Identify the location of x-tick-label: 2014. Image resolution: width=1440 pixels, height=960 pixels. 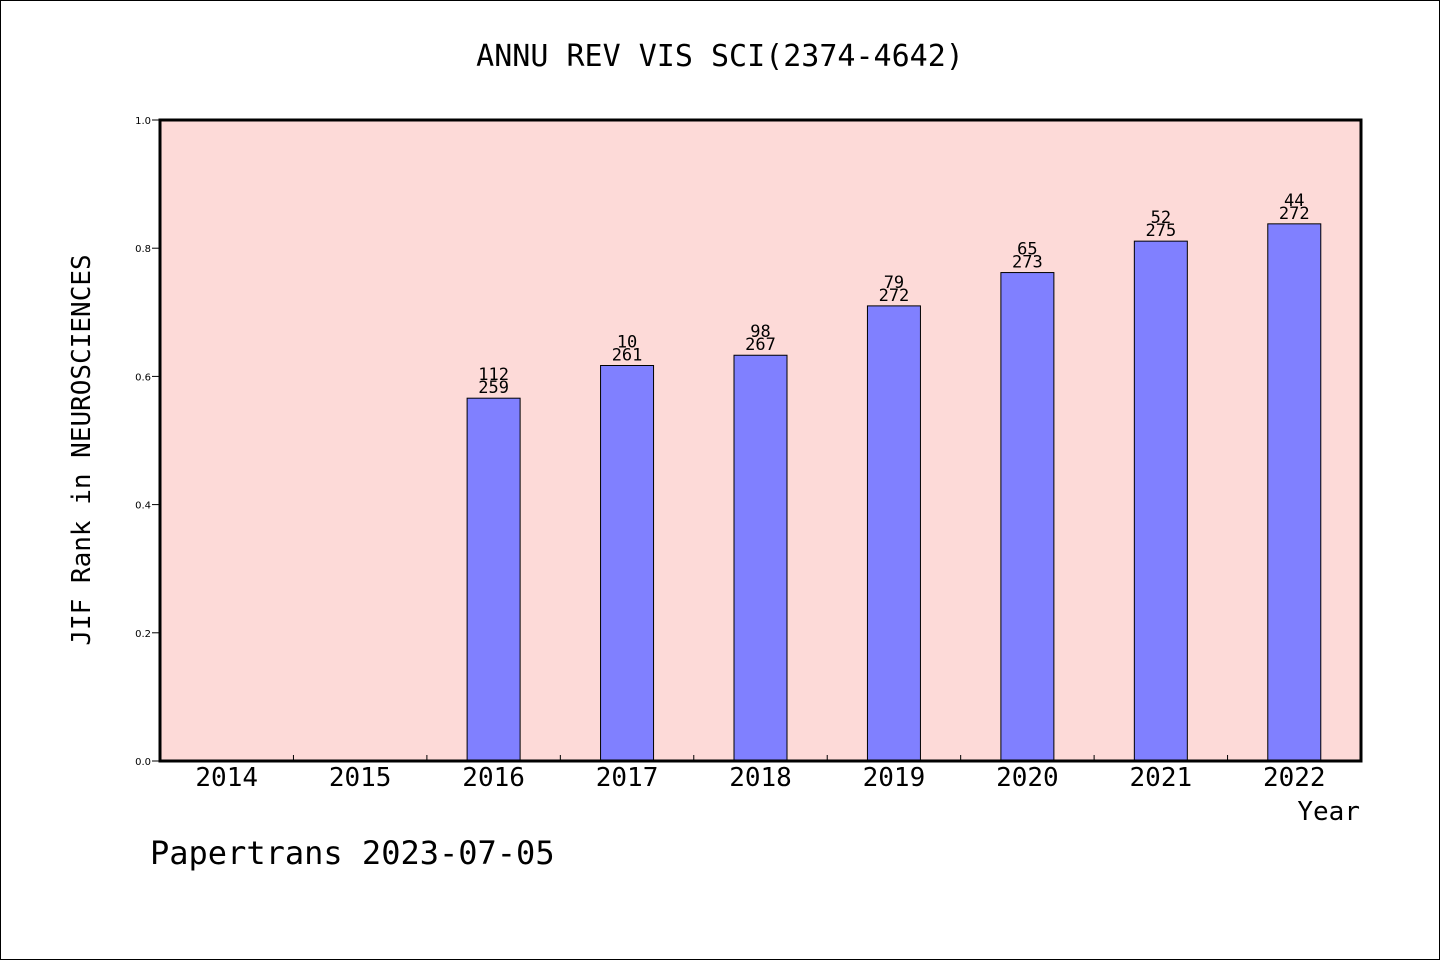
(226, 778).